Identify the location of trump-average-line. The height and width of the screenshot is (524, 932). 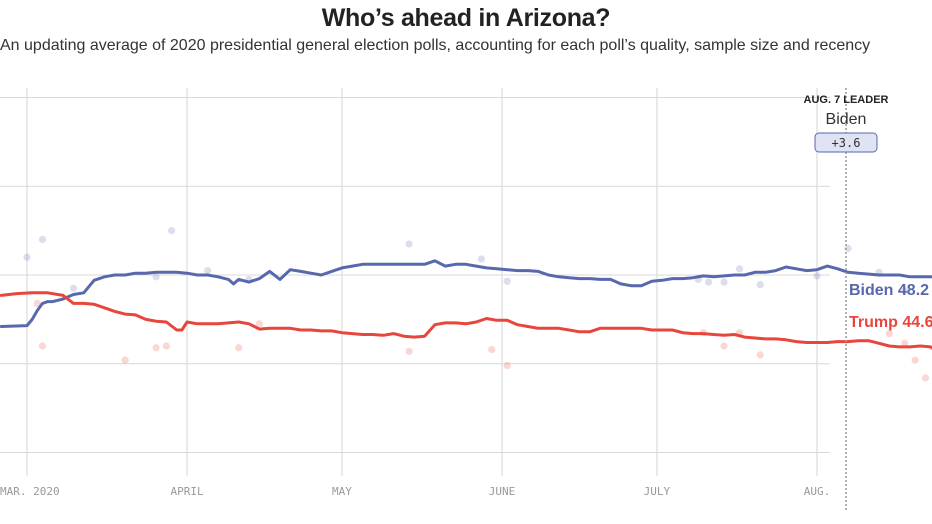
(466, 320).